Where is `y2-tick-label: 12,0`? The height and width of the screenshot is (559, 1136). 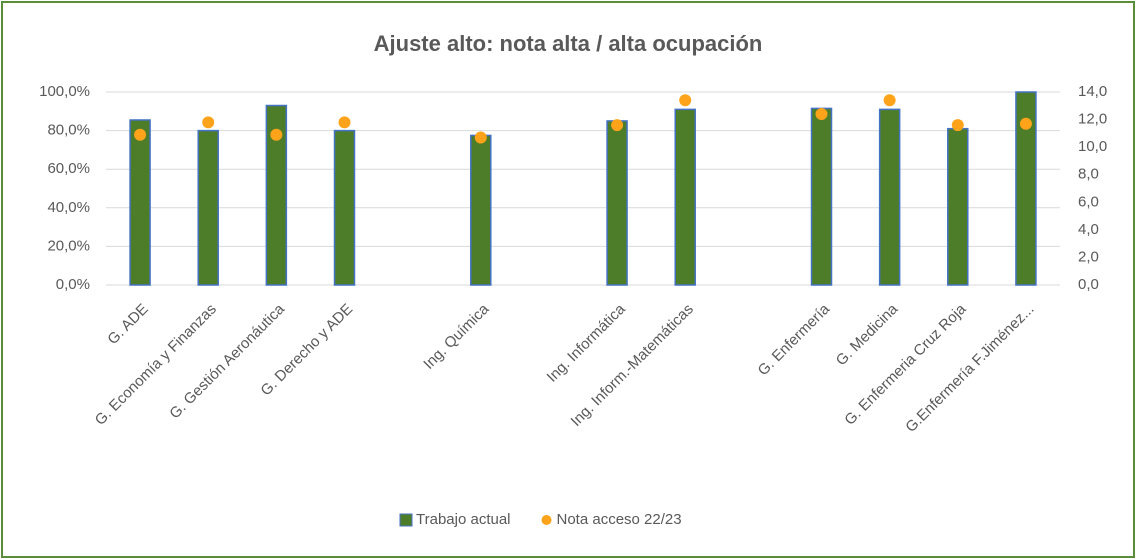
y2-tick-label: 12,0 is located at coordinates (1092, 119).